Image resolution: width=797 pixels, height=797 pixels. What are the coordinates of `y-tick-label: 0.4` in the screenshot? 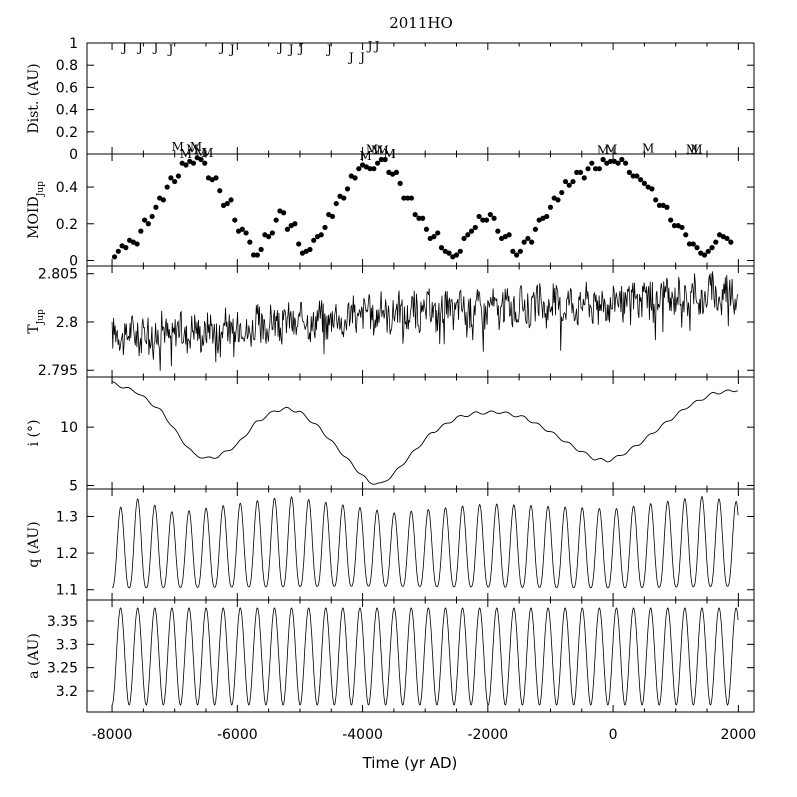 It's located at (67, 188).